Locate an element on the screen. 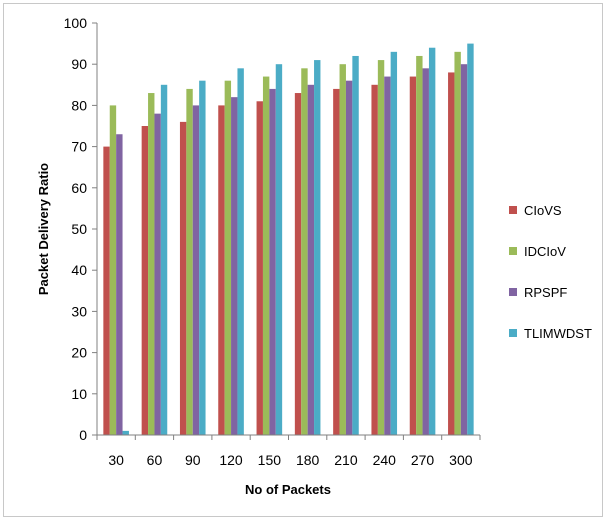  x-tick-label: 180 is located at coordinates (308, 460).